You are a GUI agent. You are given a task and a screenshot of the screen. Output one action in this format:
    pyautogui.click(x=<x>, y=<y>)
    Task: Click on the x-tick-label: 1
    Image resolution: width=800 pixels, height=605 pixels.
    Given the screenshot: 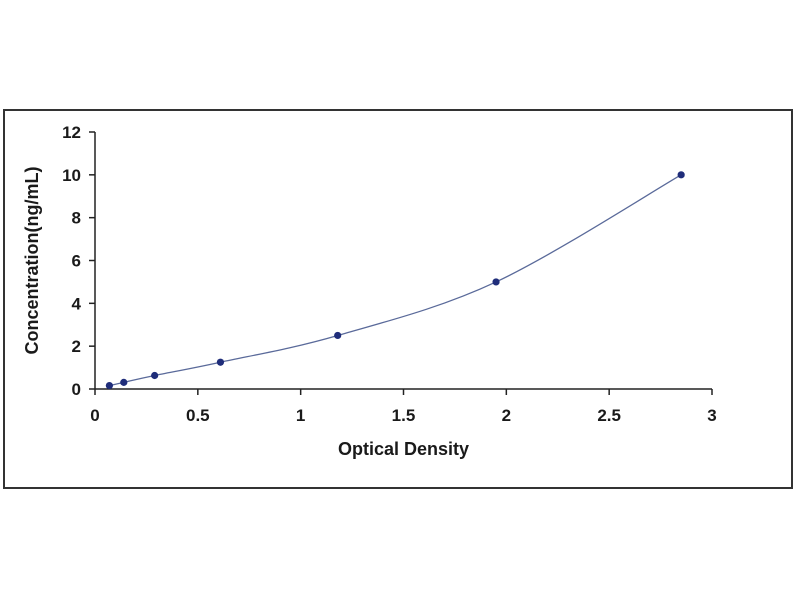 What is the action you would take?
    pyautogui.click(x=300, y=415)
    